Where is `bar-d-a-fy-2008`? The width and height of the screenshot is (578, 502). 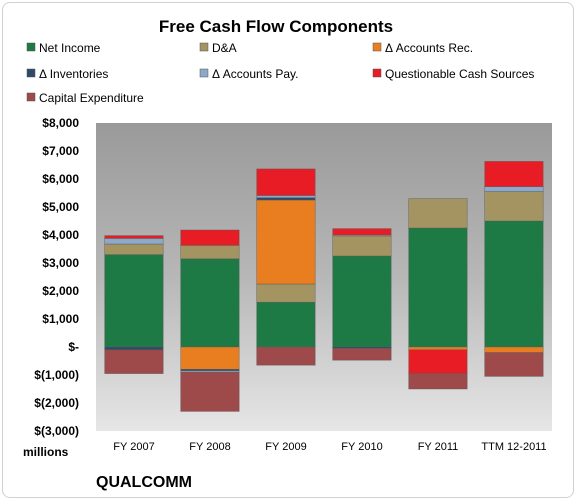 bar-d-a-fy-2008 is located at coordinates (210, 252).